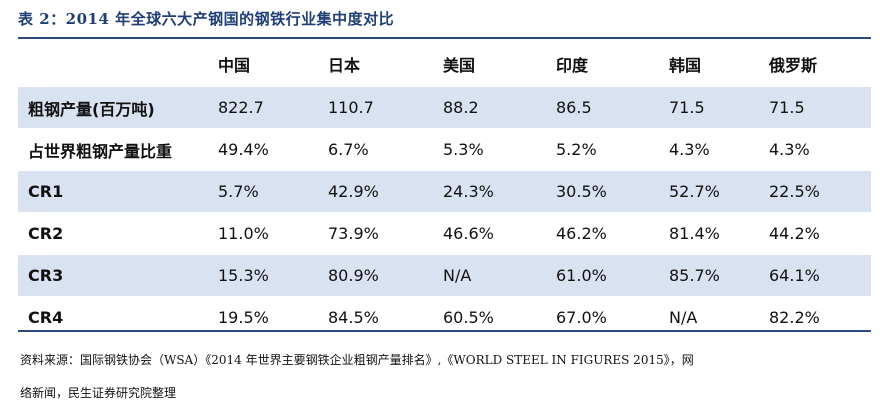  I want to click on top-rule, so click(444, 38).